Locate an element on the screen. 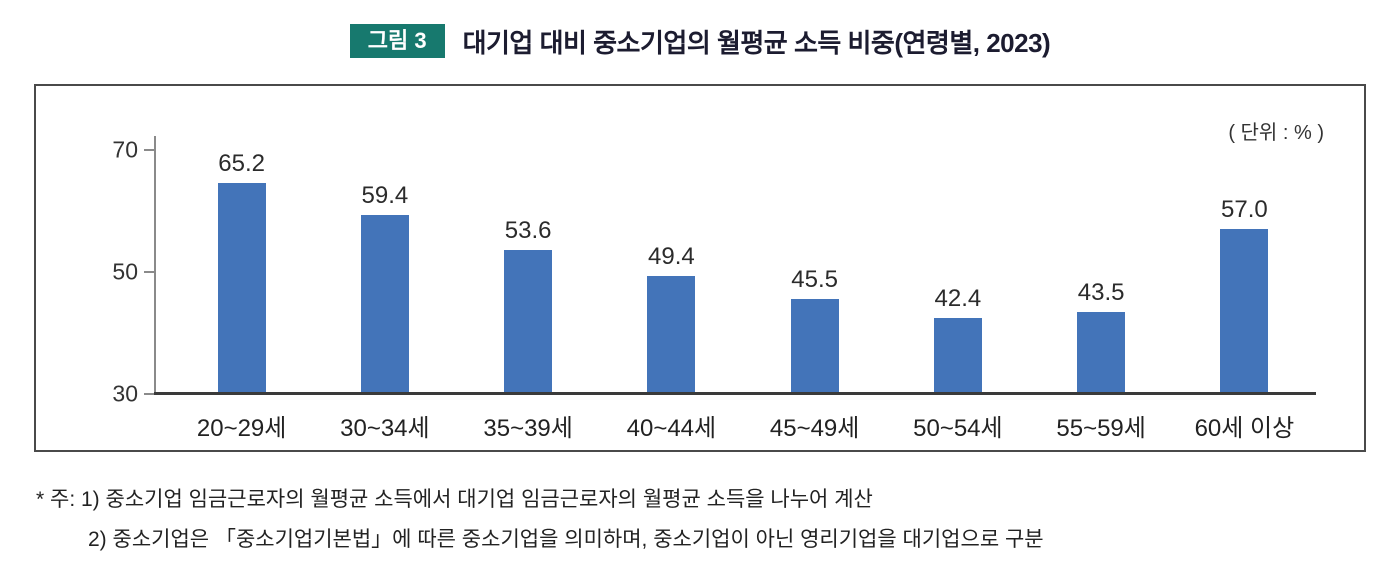  bar-group: 65.2 20~29세 is located at coordinates (242, 296).